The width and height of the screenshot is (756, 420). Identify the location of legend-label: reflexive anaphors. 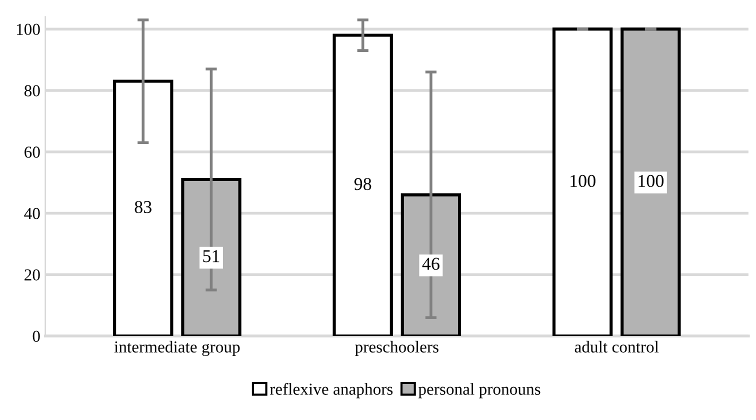
(331, 390).